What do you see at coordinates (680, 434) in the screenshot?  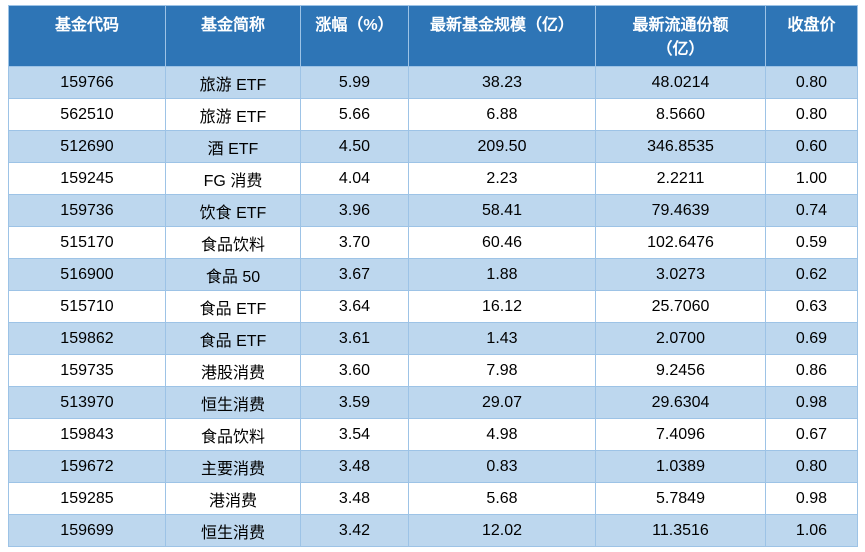 I see `cell-circulating-shares: 7.4096` at bounding box center [680, 434].